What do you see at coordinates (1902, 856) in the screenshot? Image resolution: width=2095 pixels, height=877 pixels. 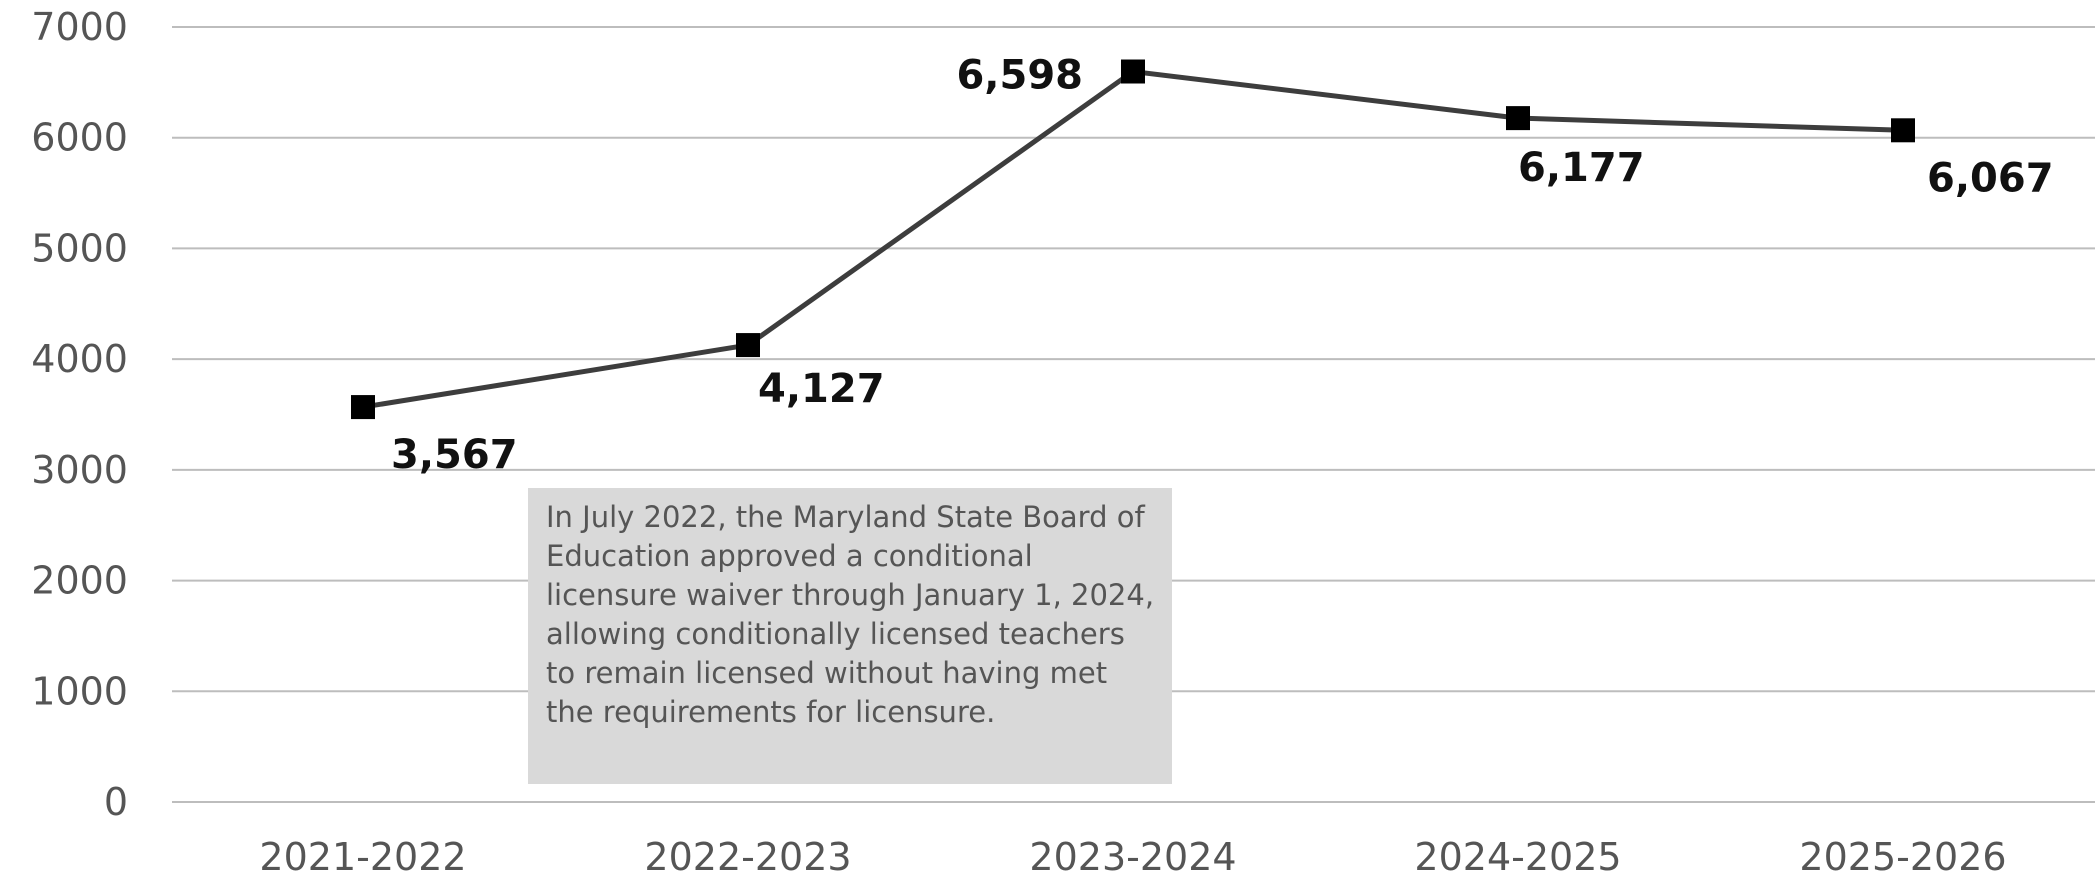 I see `x-tick-label: 2025-2026` at bounding box center [1902, 856].